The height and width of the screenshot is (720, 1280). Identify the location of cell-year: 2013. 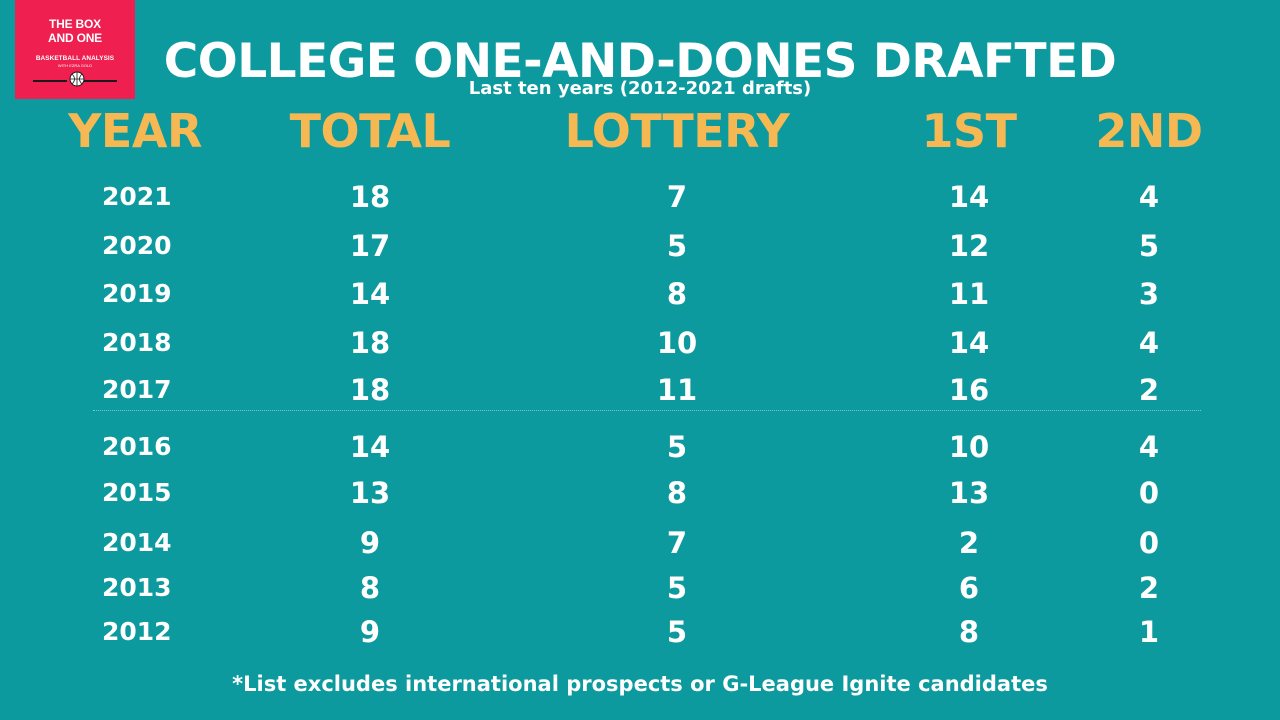
(137, 587).